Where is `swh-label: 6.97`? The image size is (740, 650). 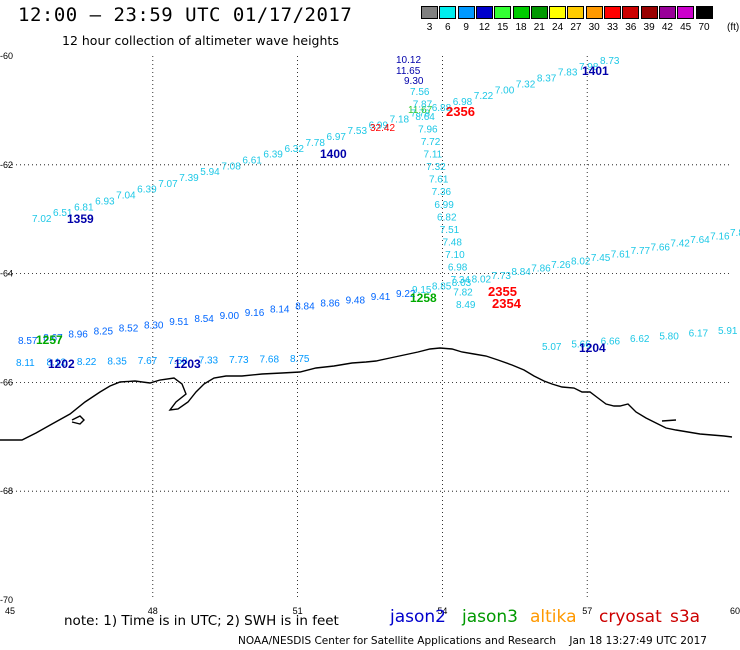 swh-label: 6.97 is located at coordinates (337, 137).